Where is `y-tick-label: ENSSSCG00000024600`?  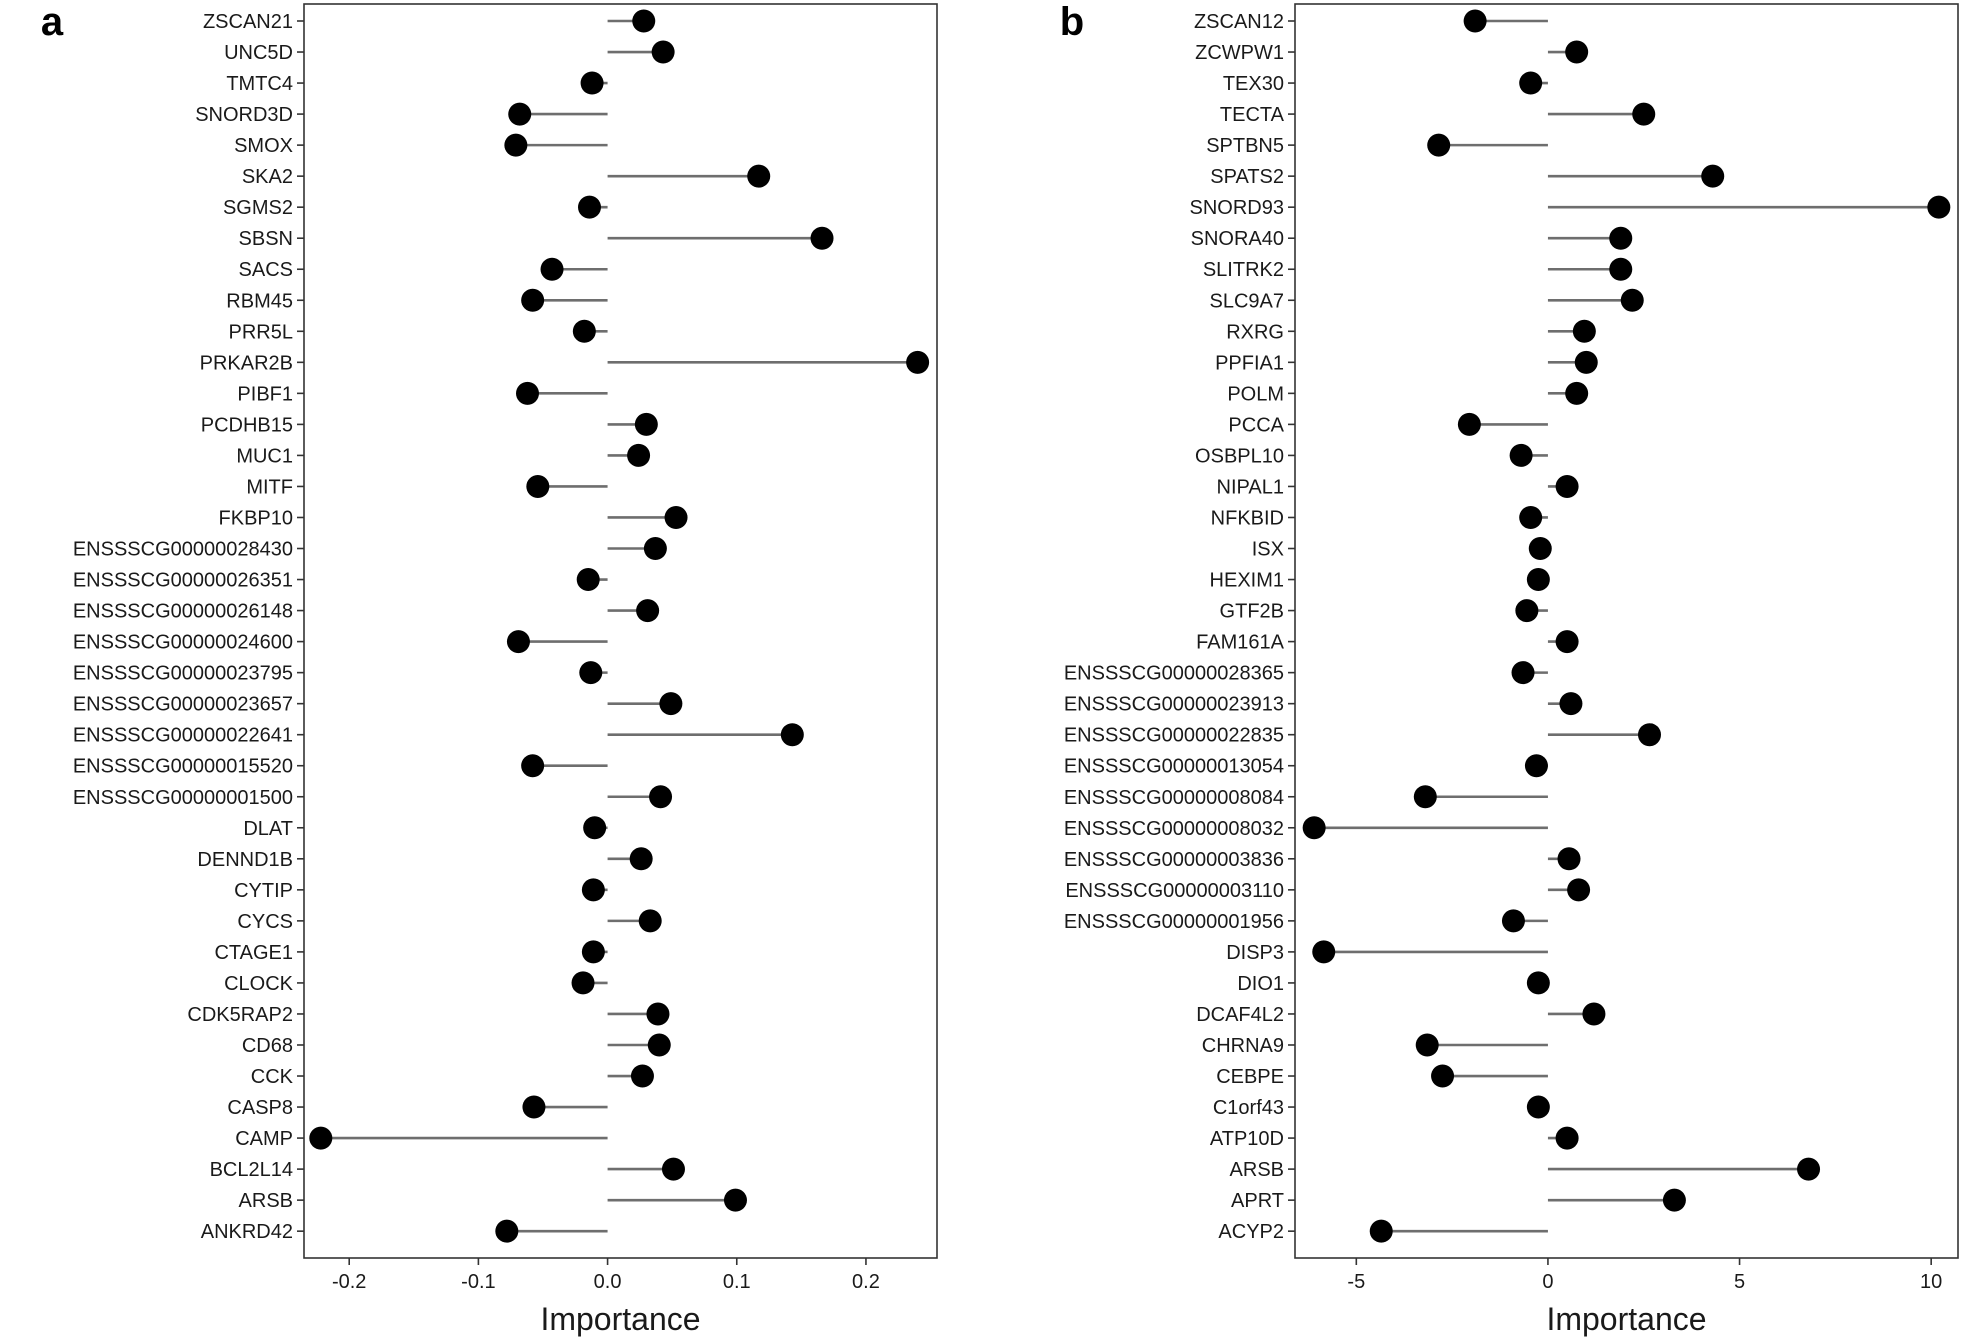 y-tick-label: ENSSSCG00000024600 is located at coordinates (183, 643).